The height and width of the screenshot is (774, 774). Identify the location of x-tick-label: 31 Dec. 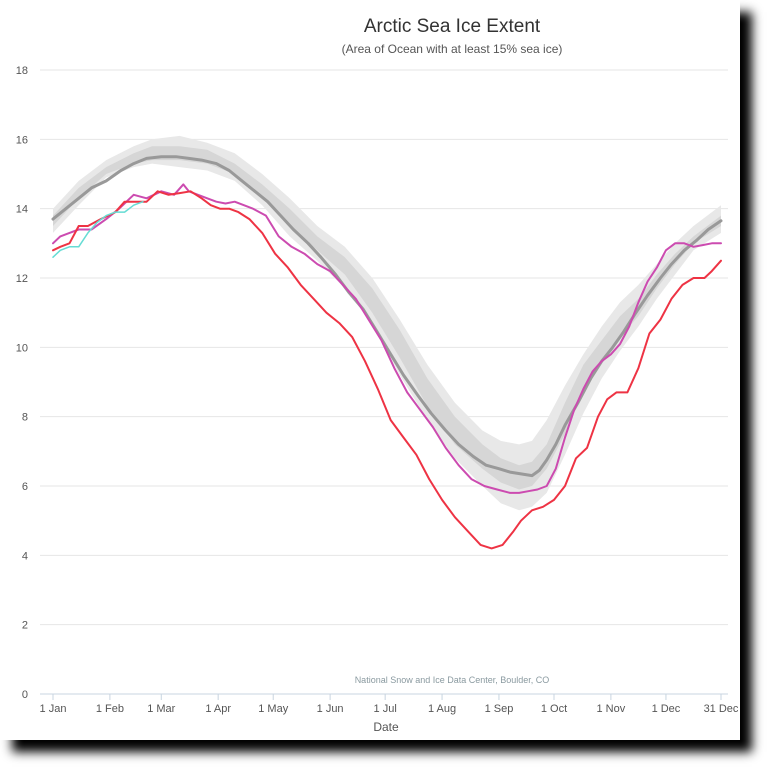
(721, 709).